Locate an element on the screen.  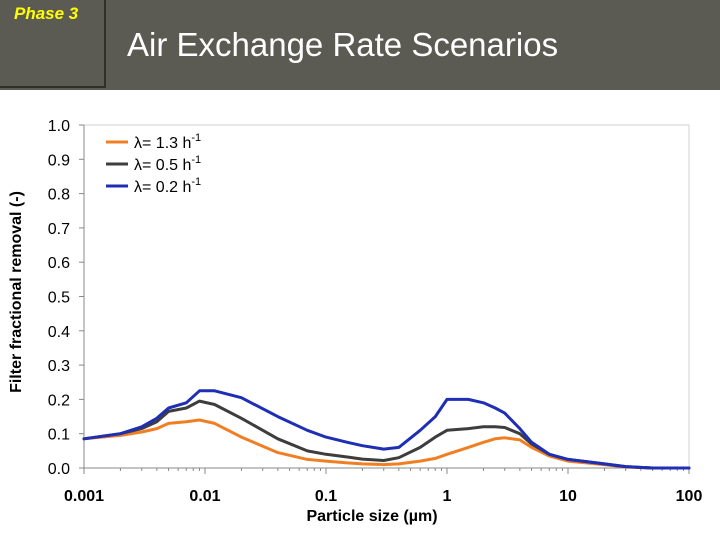
legend-label-2: λ= 0.5 h-1 is located at coordinates (167, 164).